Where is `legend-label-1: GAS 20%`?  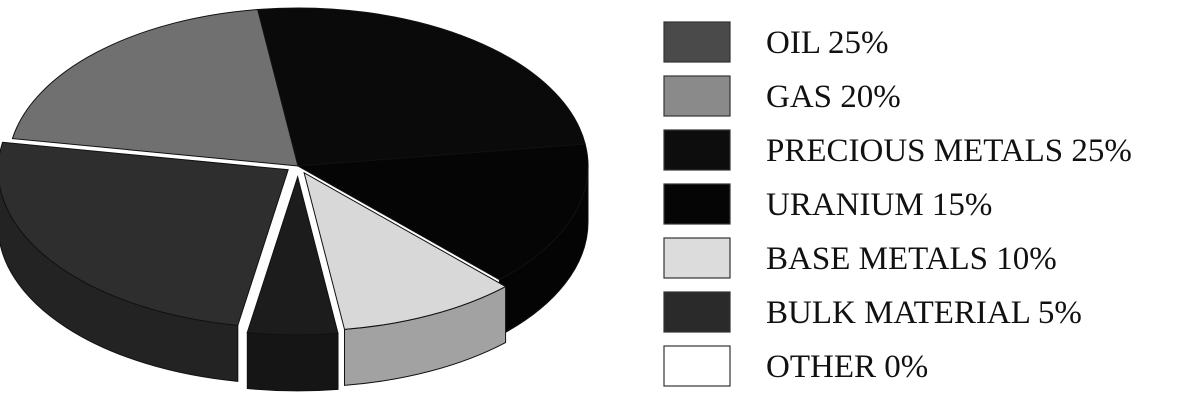
legend-label-1: GAS 20% is located at coordinates (833, 97).